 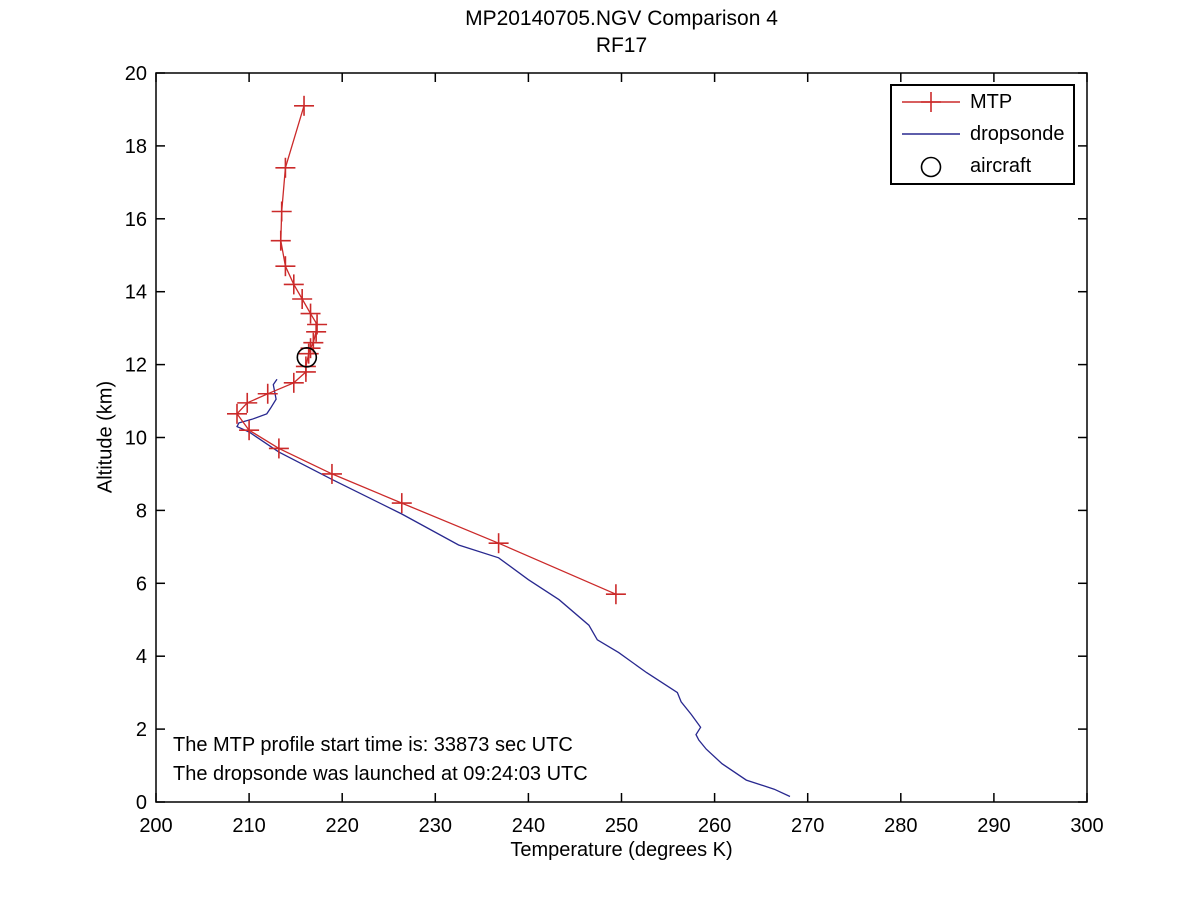 I want to click on legend-label-mtp: MTP, so click(x=991, y=101).